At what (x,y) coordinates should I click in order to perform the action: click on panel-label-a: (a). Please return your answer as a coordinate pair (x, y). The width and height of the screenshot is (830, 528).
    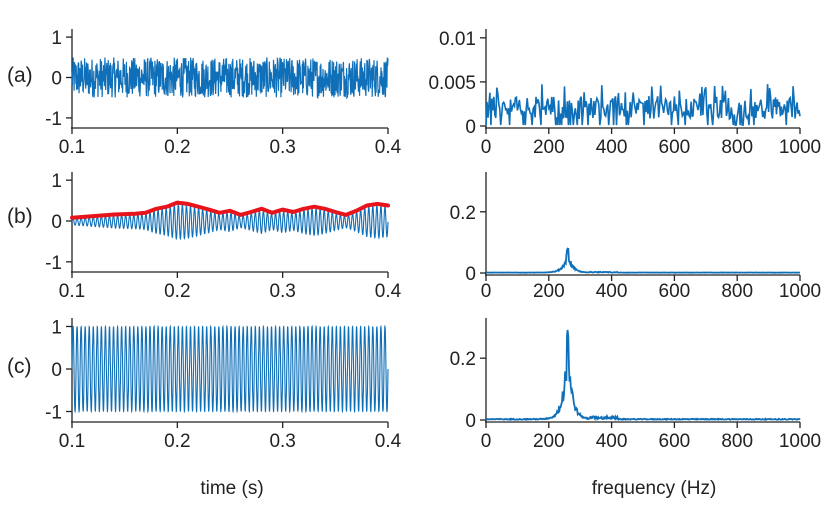
    Looking at the image, I should click on (20, 75).